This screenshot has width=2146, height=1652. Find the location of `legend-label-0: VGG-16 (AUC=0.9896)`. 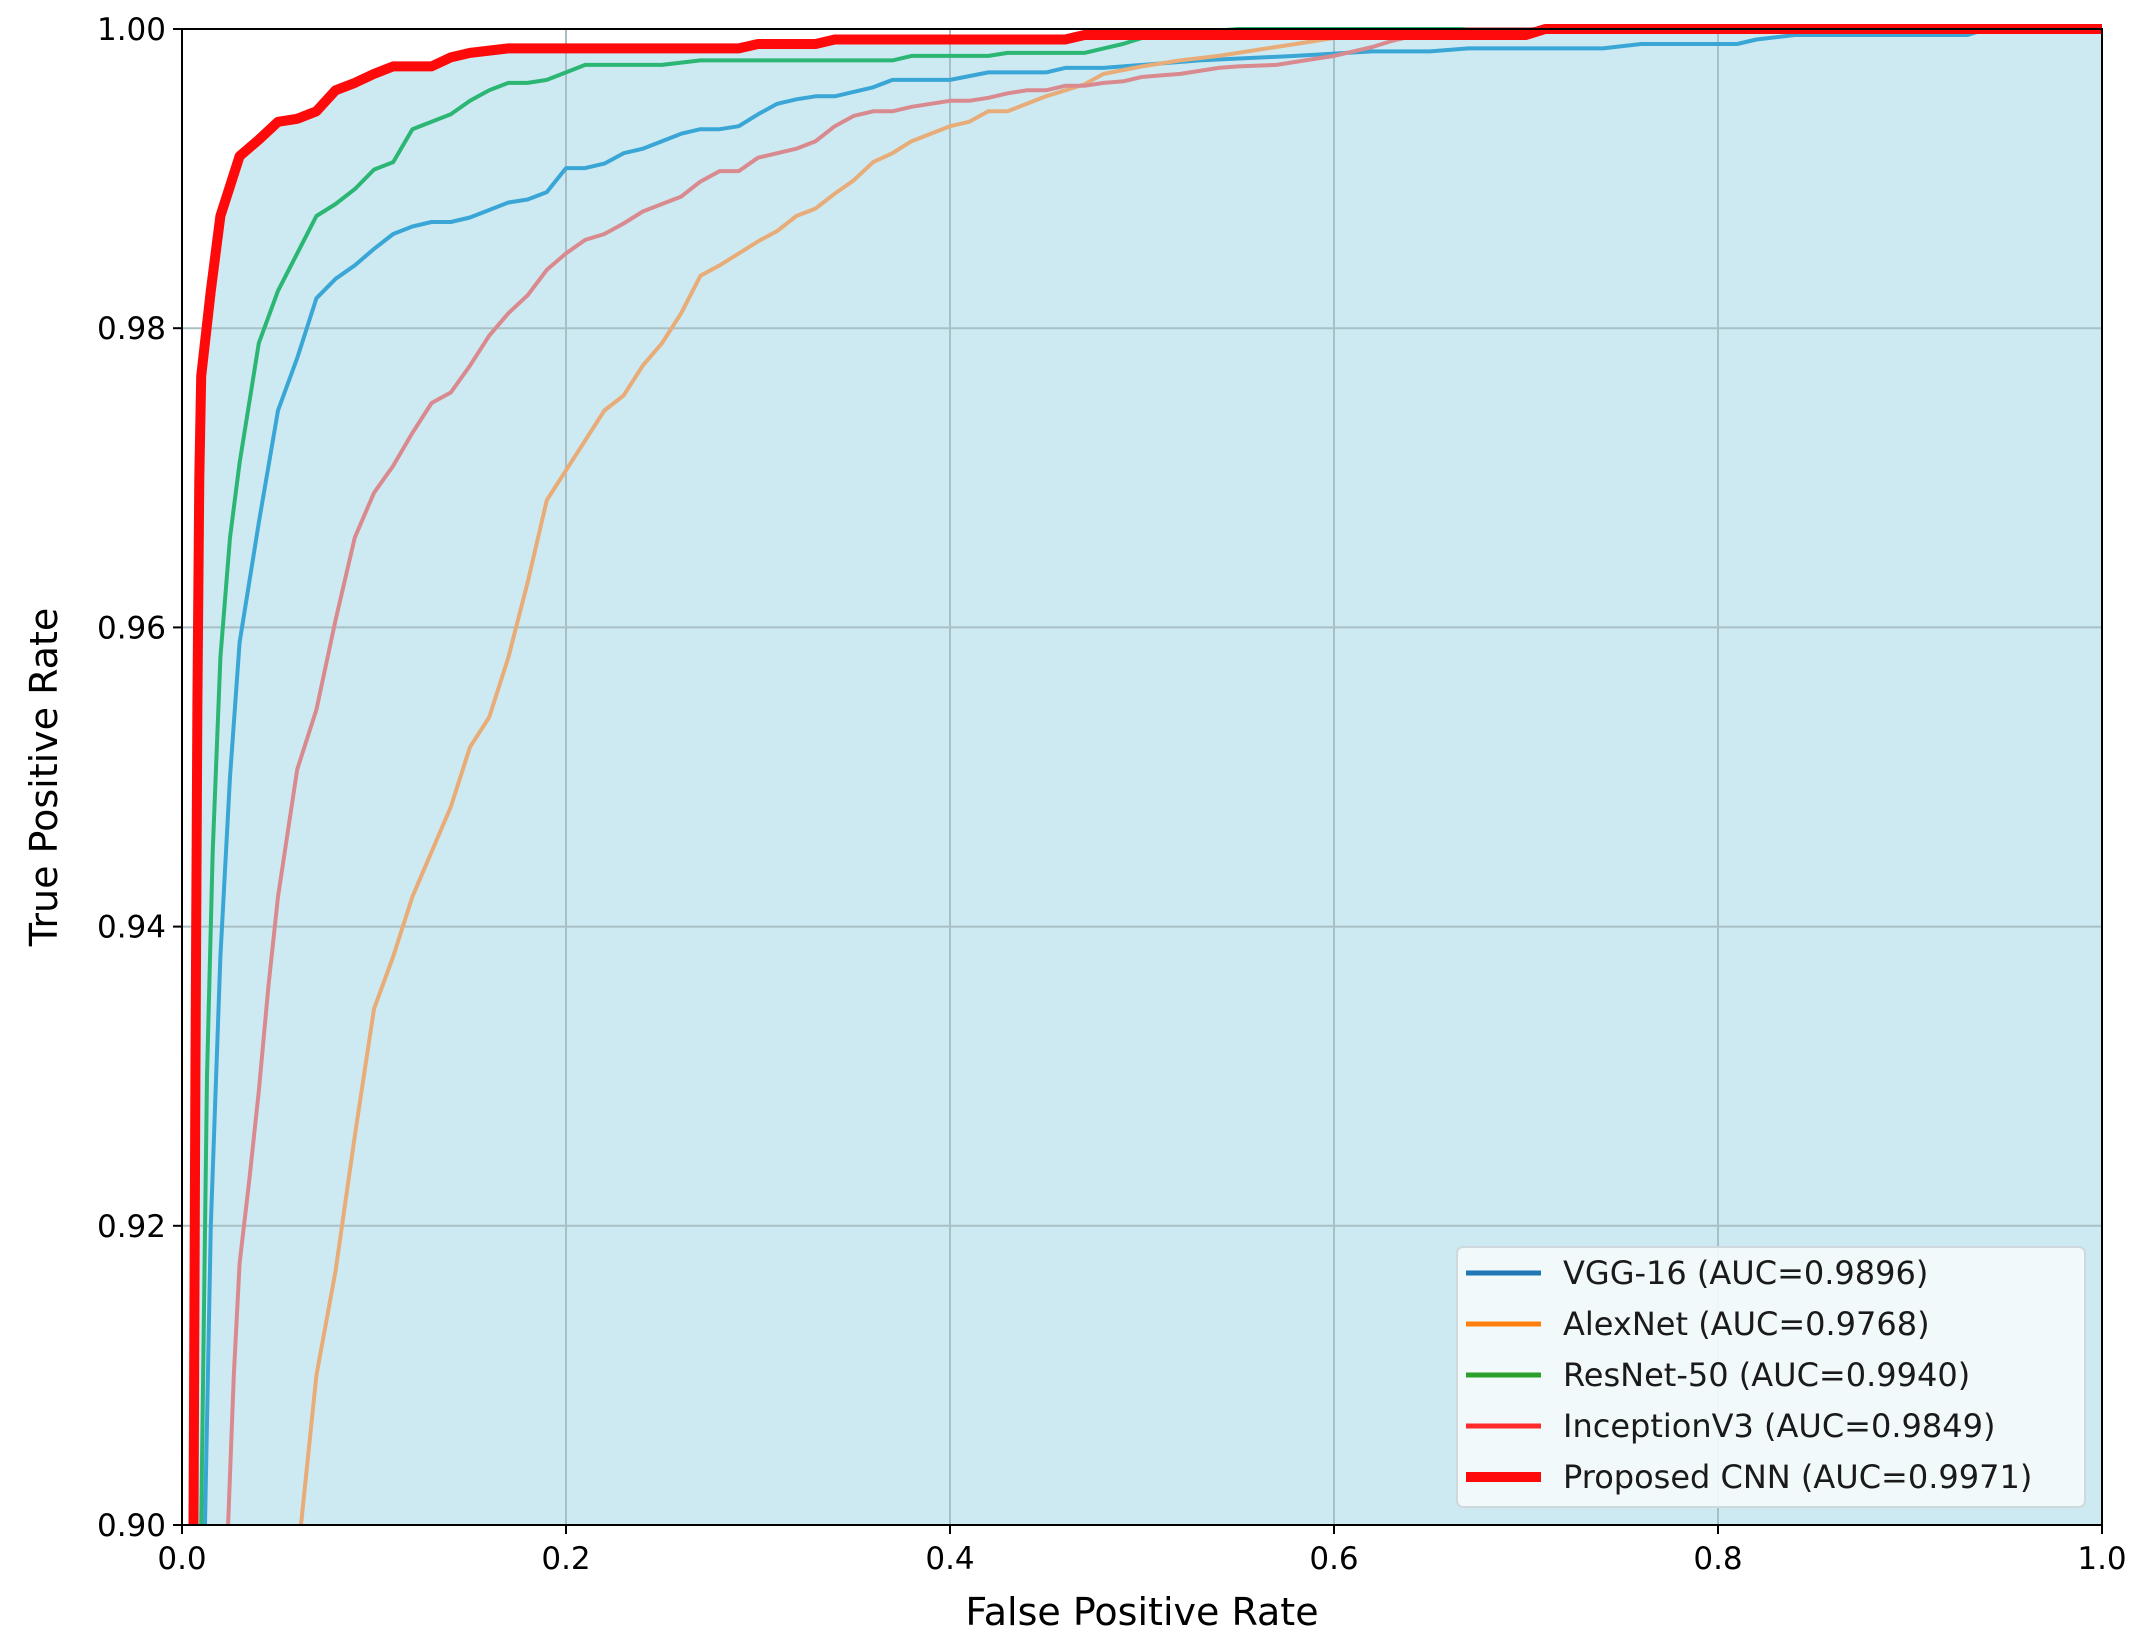

legend-label-0: VGG-16 (AUC=0.9896) is located at coordinates (1745, 1273).